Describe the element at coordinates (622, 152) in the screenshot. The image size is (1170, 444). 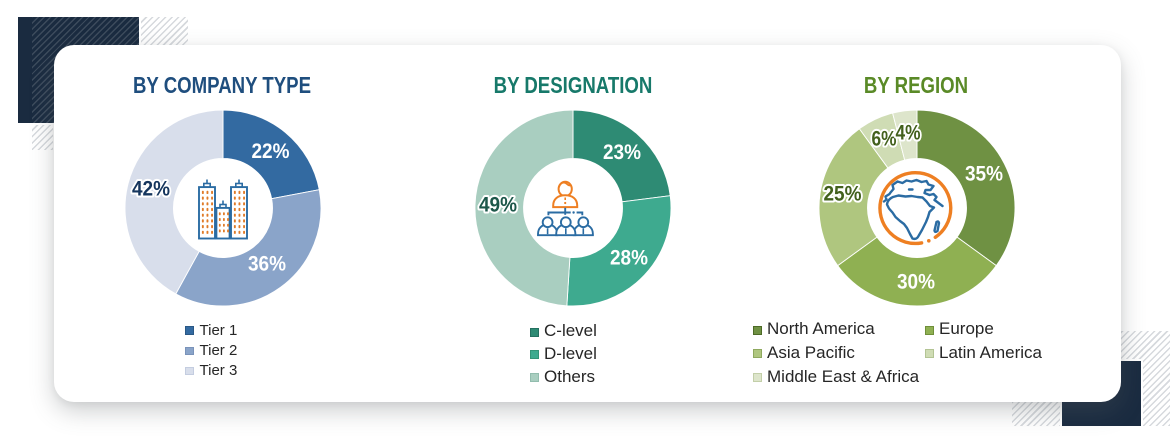
I see `svg-text: 23%` at that location.